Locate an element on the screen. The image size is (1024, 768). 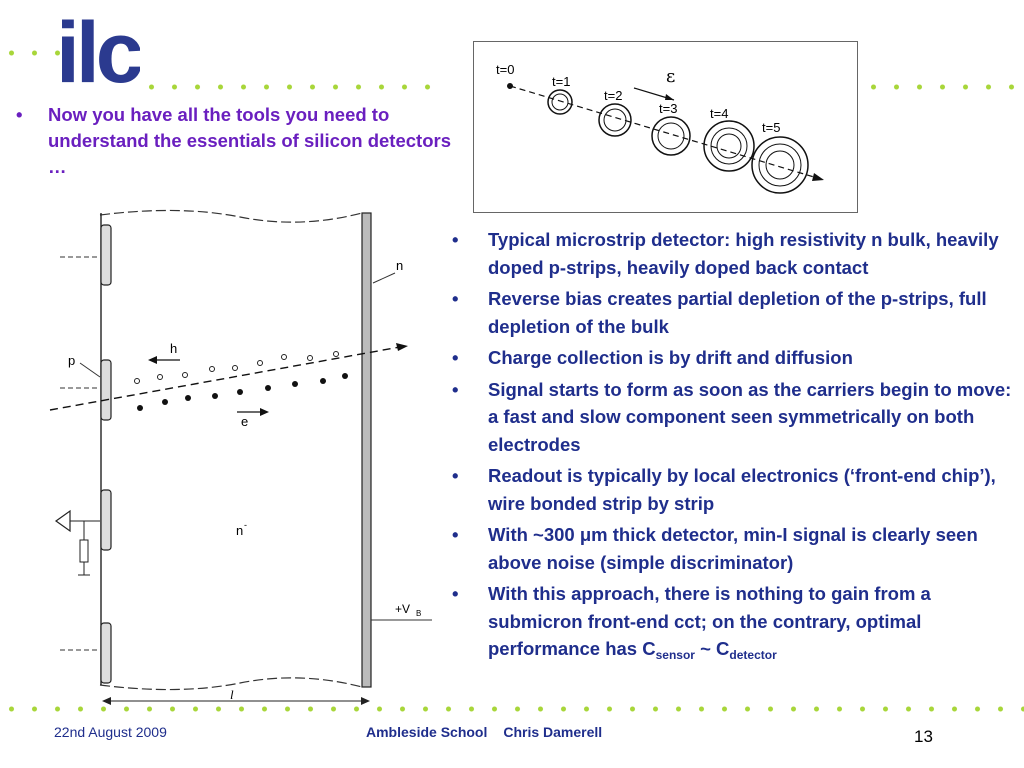
charge-cloud-diagram: t=0 t=1 t=2 t=3 t=4 t=5 ε is located at coordinates (665, 127).